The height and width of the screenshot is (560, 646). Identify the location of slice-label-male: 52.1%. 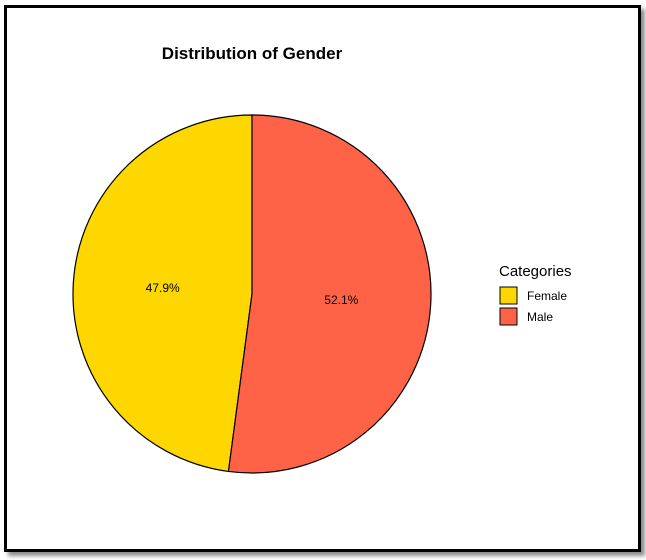
(341, 300).